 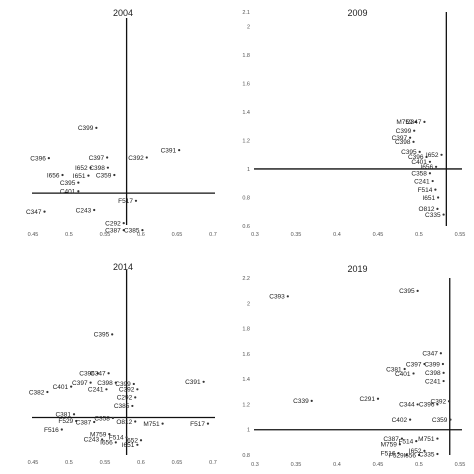 What do you see at coordinates (246, 113) in the screenshot?
I see `y-tick-label: 1.4` at bounding box center [246, 113].